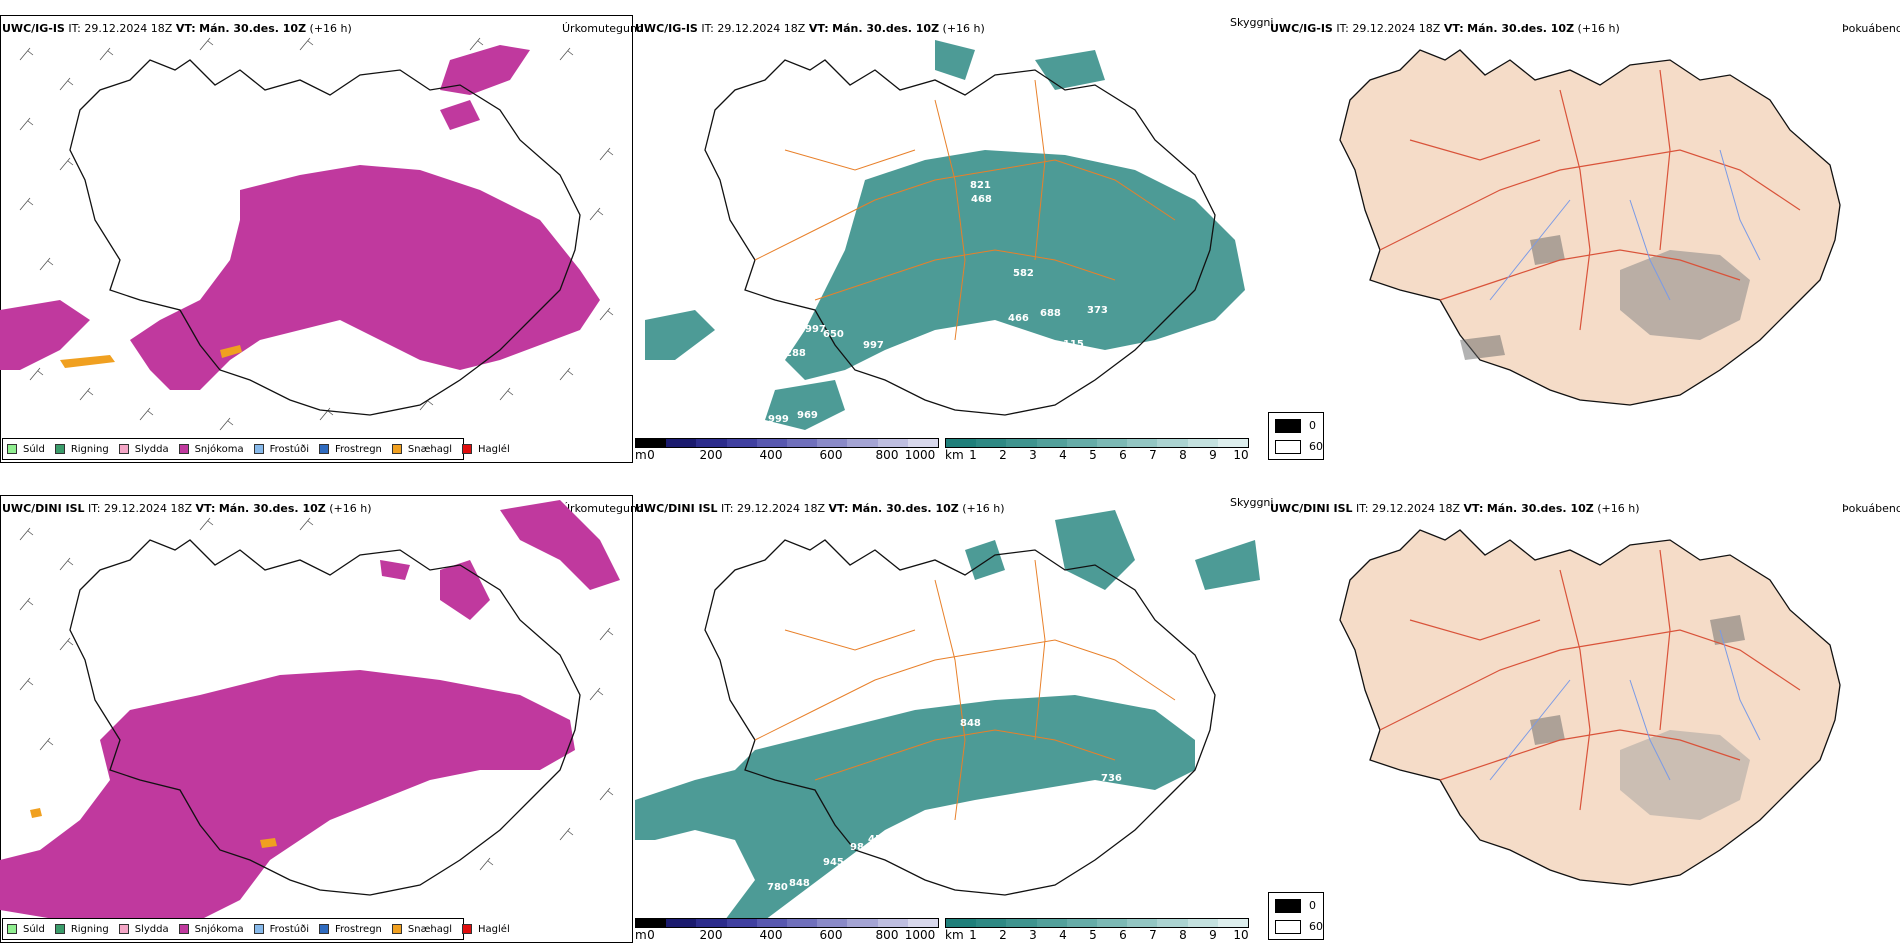 This screenshot has height=950, width=1900. Describe the element at coordinates (942, 395) in the screenshot. I see `ceiling-label: 53` at that location.